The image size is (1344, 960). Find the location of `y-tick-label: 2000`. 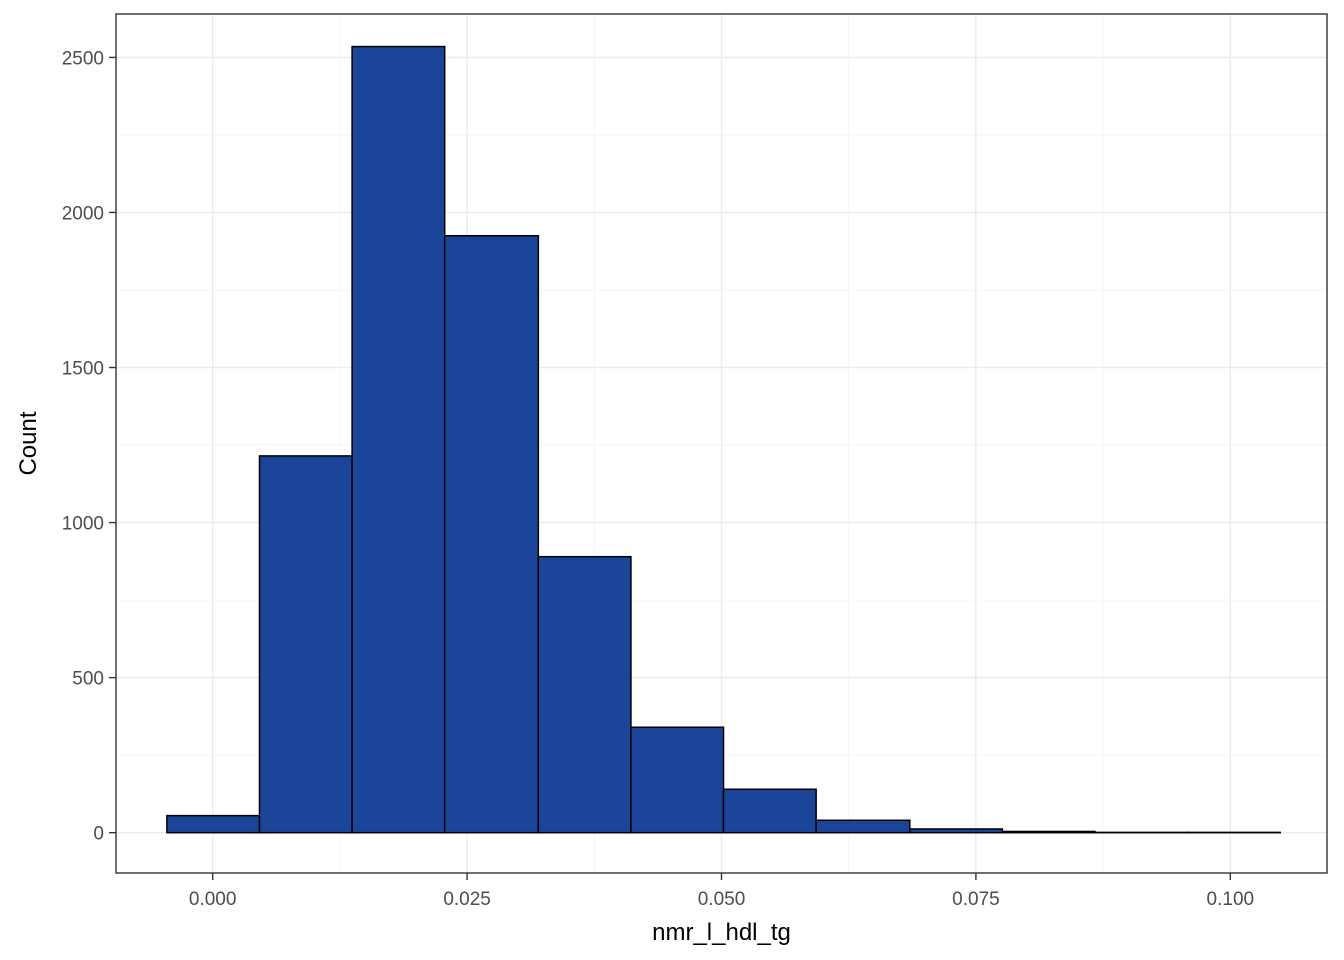

y-tick-label: 2000 is located at coordinates (83, 213).